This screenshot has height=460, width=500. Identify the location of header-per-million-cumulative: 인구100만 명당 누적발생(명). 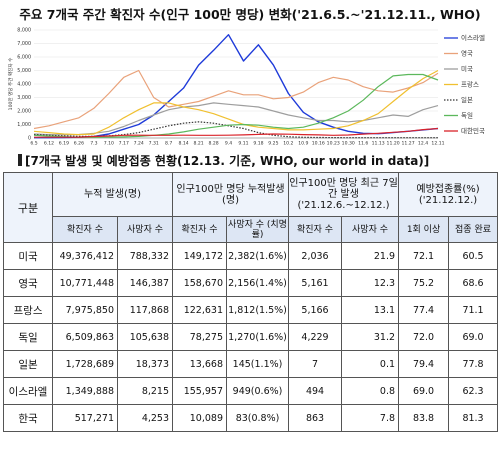
(231, 194).